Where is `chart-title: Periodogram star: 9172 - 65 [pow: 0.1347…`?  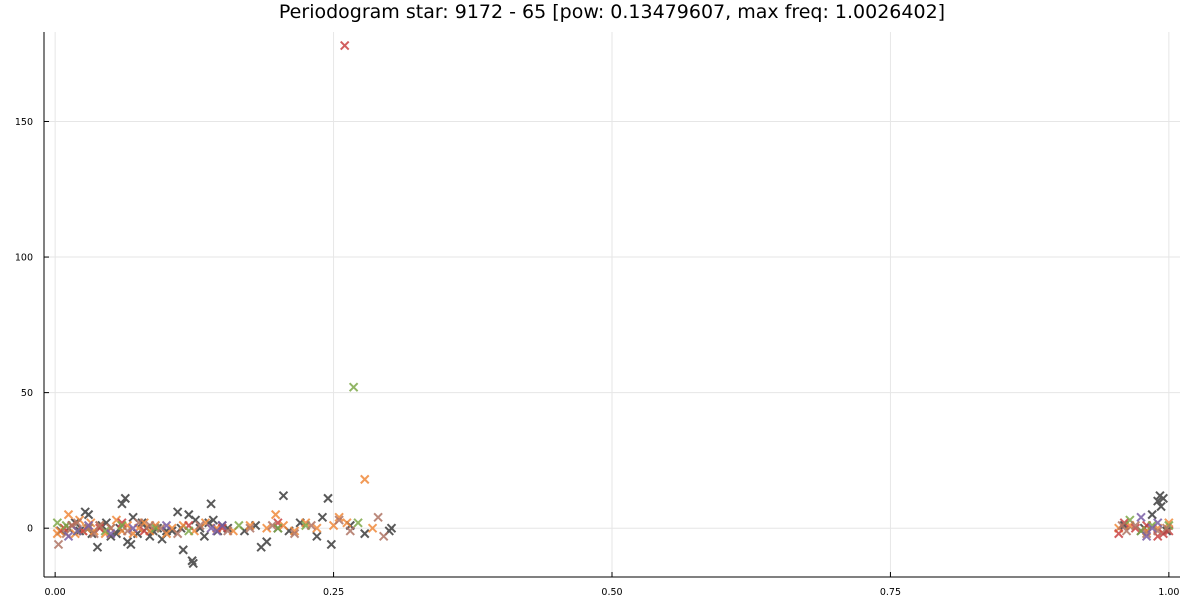 chart-title: Periodogram star: 9172 - 65 [pow: 0.1347… is located at coordinates (612, 12).